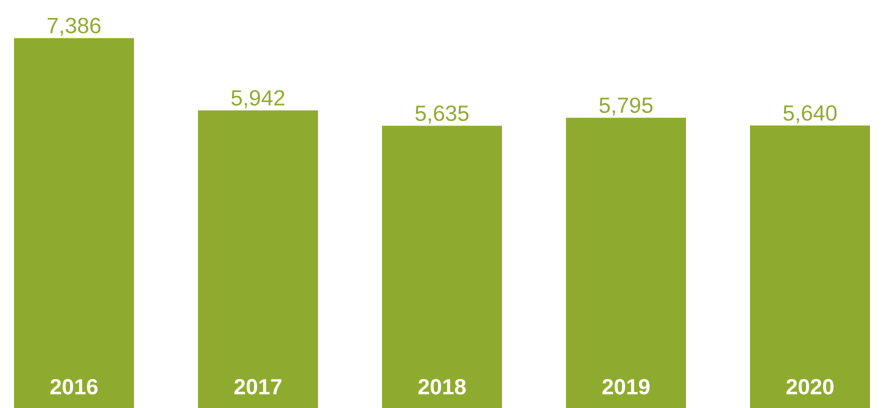 The width and height of the screenshot is (886, 408). What do you see at coordinates (625, 106) in the screenshot?
I see `data-label: 5,795` at bounding box center [625, 106].